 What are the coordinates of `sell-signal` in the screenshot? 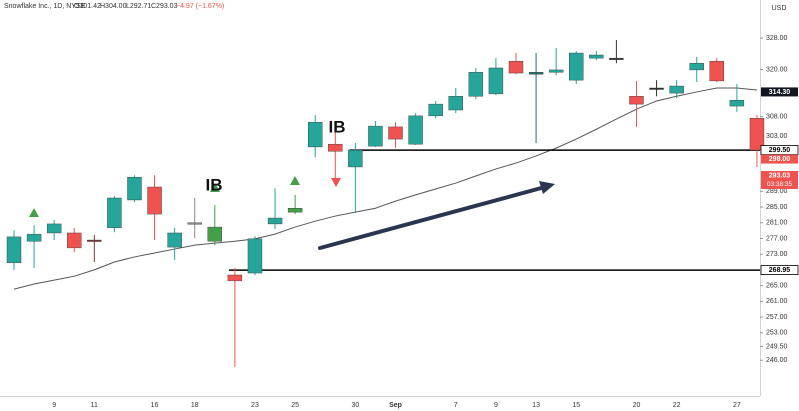 It's located at (336, 182).